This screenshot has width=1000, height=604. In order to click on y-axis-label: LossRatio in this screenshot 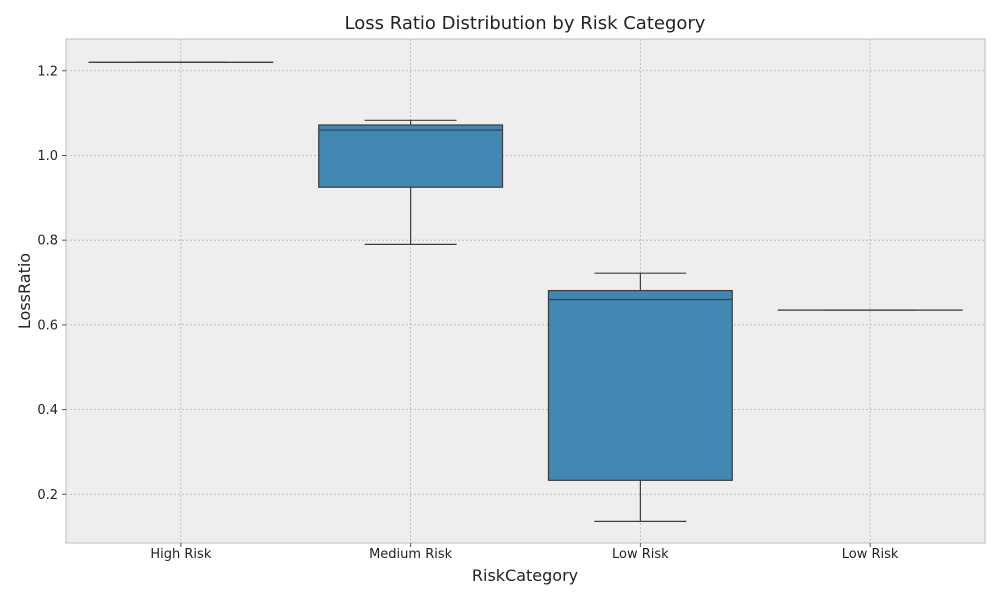, I will do `click(24, 291)`.